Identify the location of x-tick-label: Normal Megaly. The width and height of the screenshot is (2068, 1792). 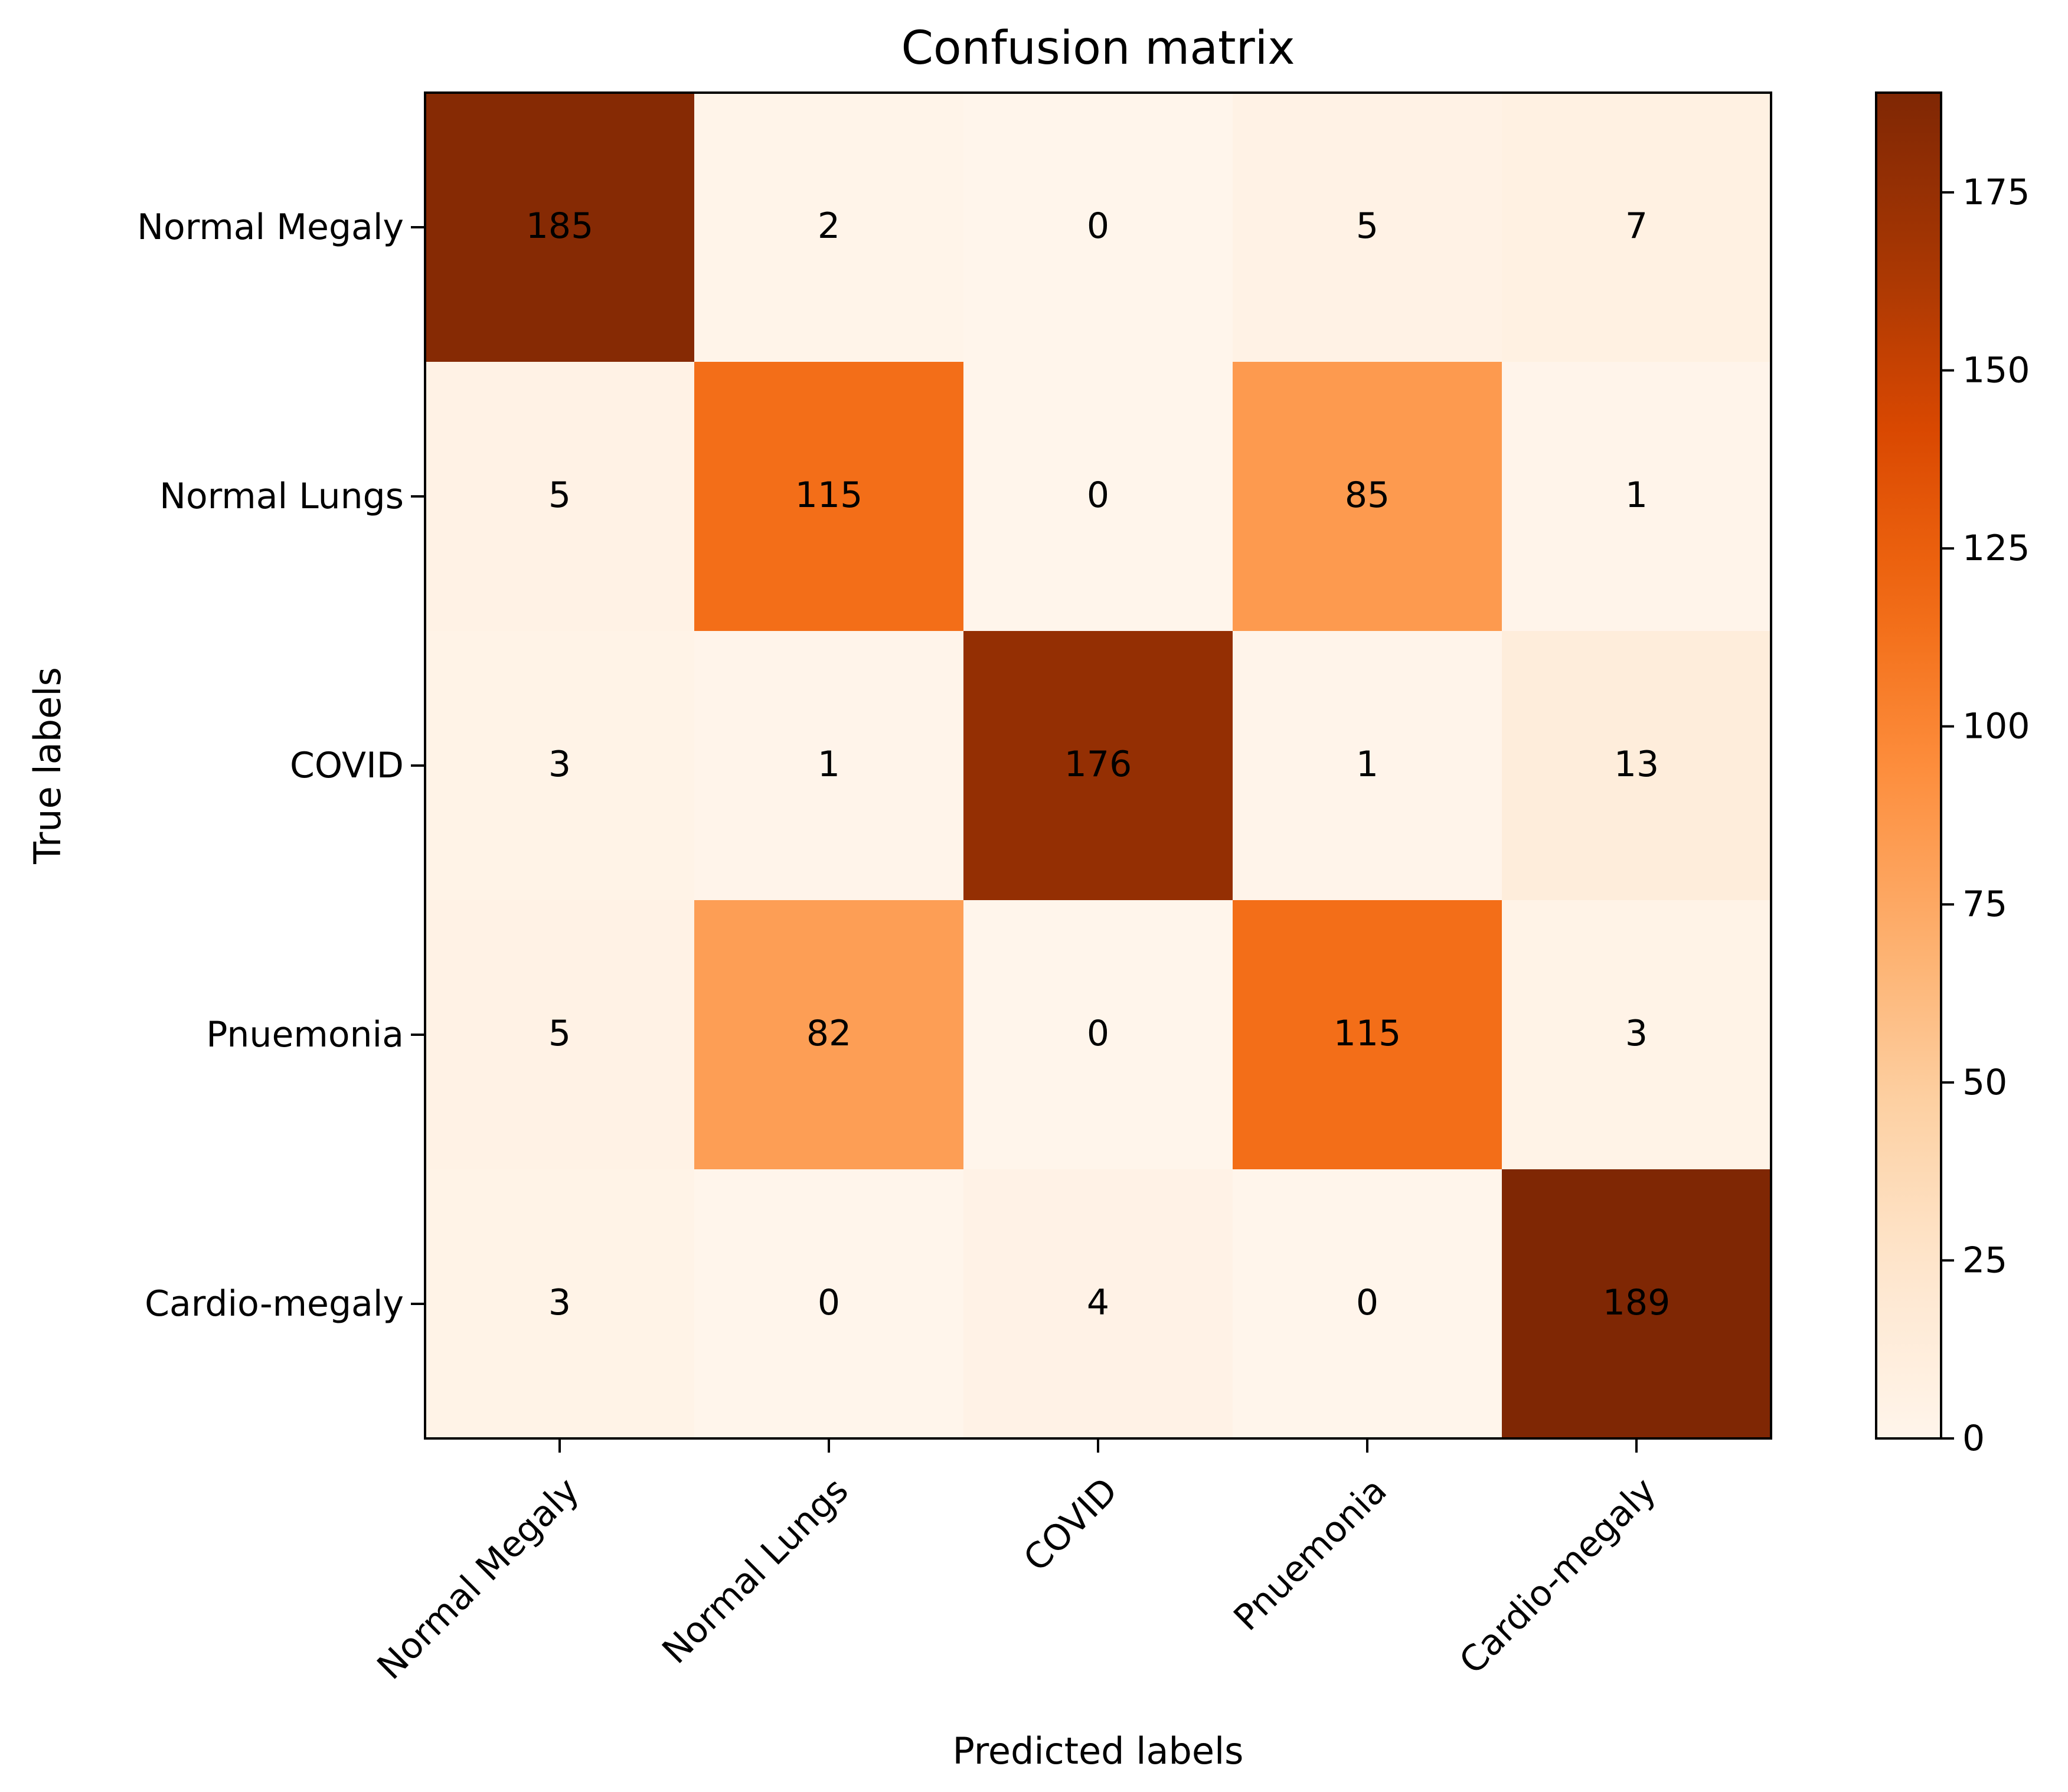
(478, 1579).